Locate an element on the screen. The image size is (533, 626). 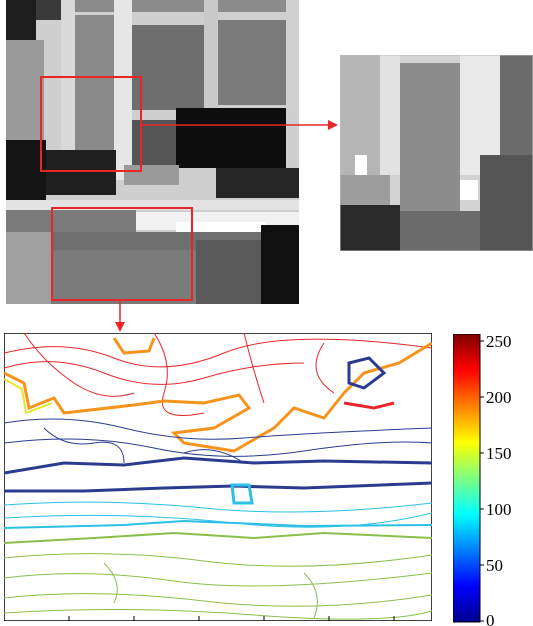
colorbar-tick-250: 250 is located at coordinates (499, 342).